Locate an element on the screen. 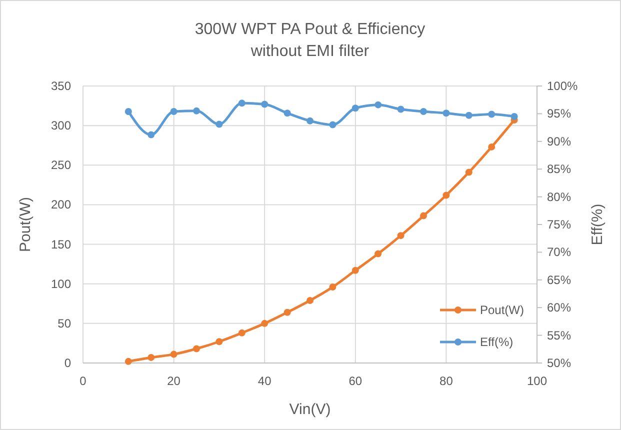 The height and width of the screenshot is (430, 621). y-tick-label: 200 is located at coordinates (61, 205).